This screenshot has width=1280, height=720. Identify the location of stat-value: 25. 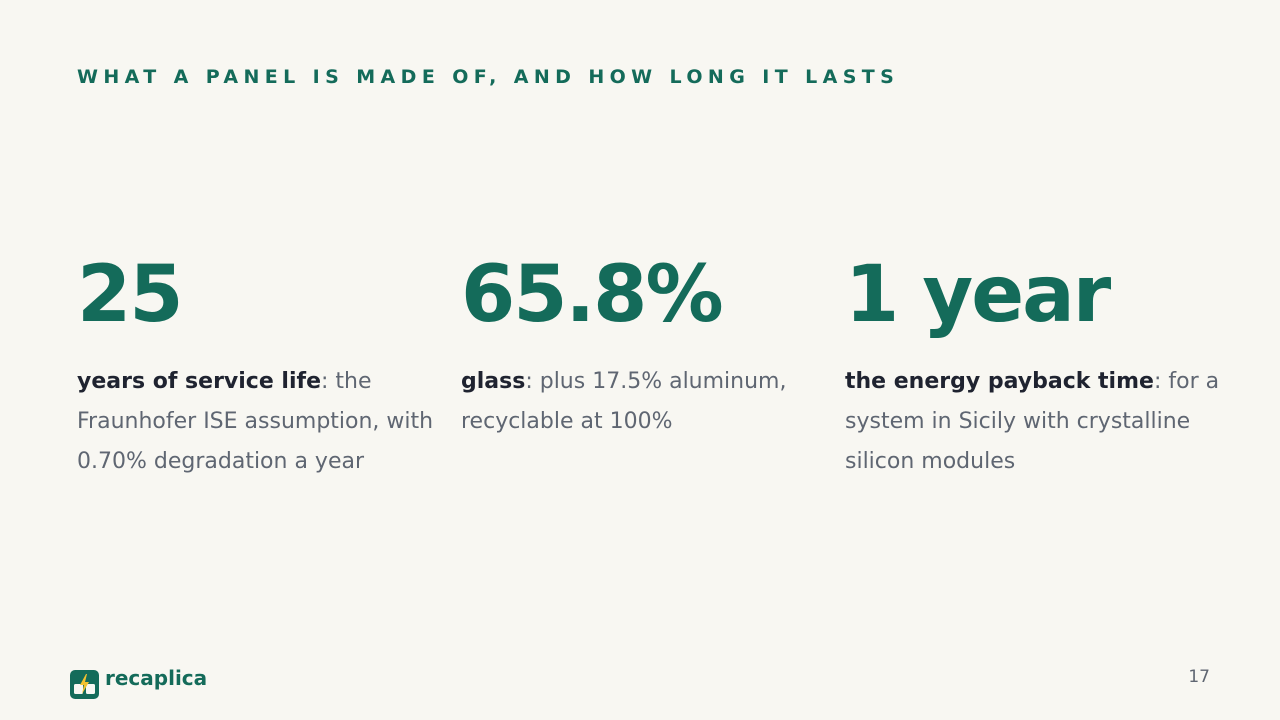
(130, 295).